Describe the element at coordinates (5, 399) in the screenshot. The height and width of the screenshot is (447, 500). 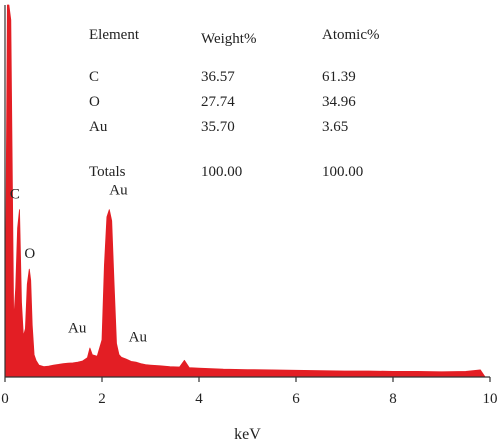
I see `x-tick-label: 0` at that location.